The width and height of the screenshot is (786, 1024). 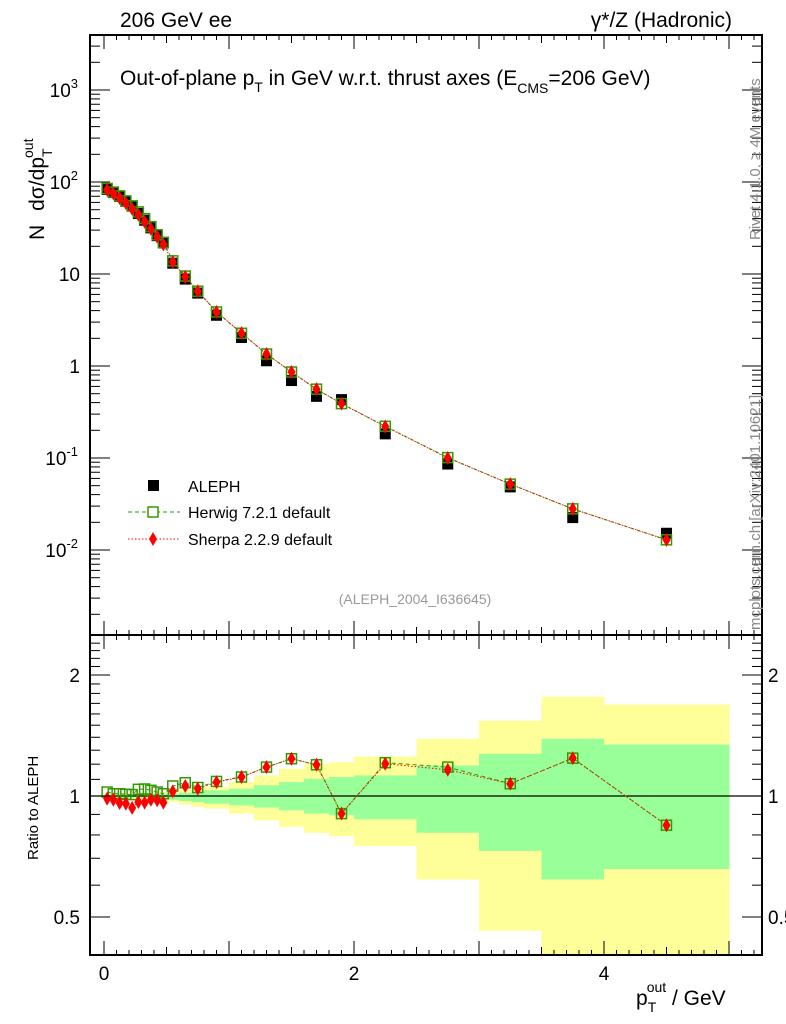 What do you see at coordinates (153, 539) in the screenshot?
I see `legend-marker-sherpa` at bounding box center [153, 539].